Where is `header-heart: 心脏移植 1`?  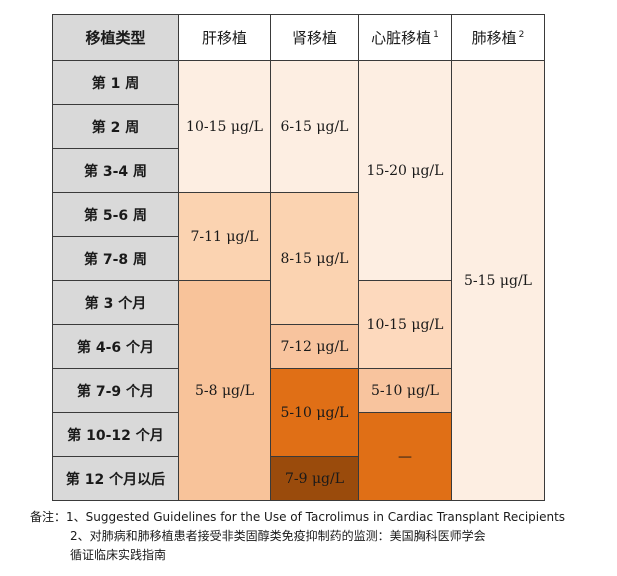 header-heart: 心脏移植 1 is located at coordinates (405, 37).